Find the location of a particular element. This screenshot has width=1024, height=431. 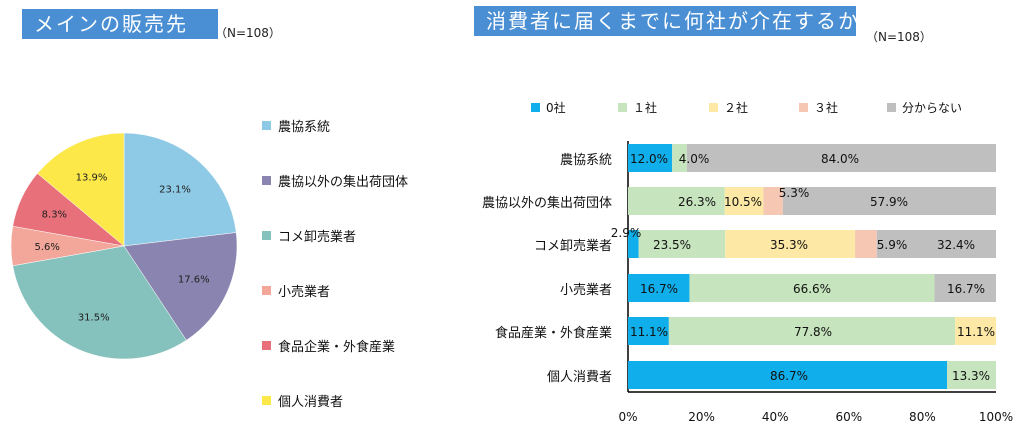

bar-legend-item-3: ３社 is located at coordinates (818, 108).